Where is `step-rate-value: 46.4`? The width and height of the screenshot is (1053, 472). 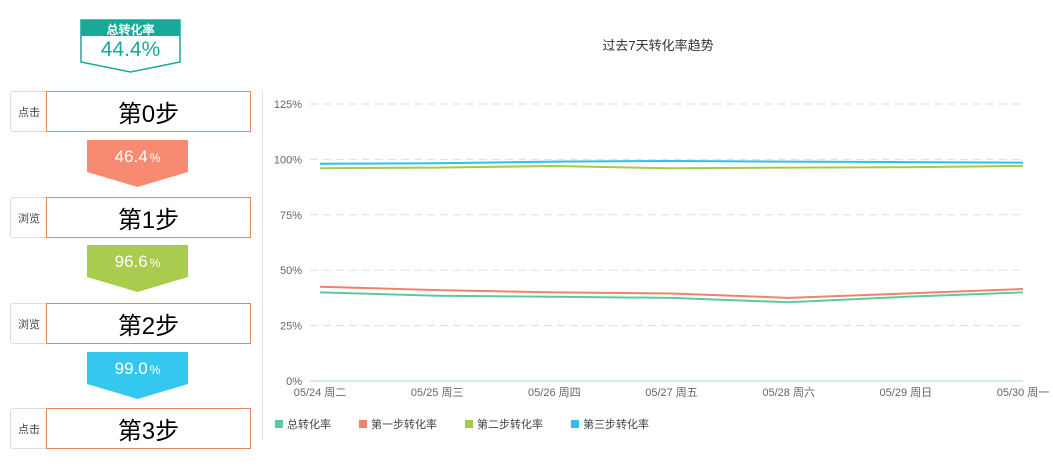 step-rate-value: 46.4 is located at coordinates (131, 156).